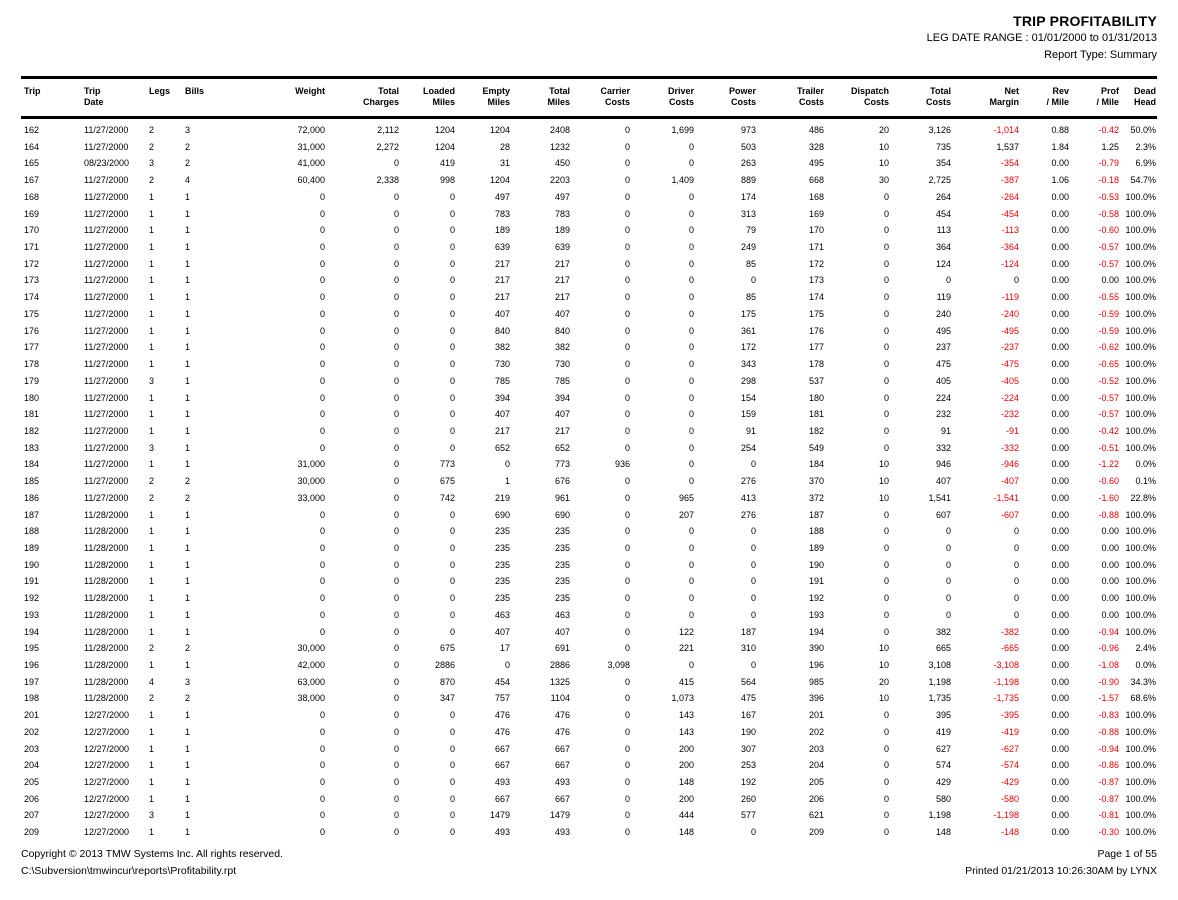  I want to click on table-cell: 17, so click(504, 648).